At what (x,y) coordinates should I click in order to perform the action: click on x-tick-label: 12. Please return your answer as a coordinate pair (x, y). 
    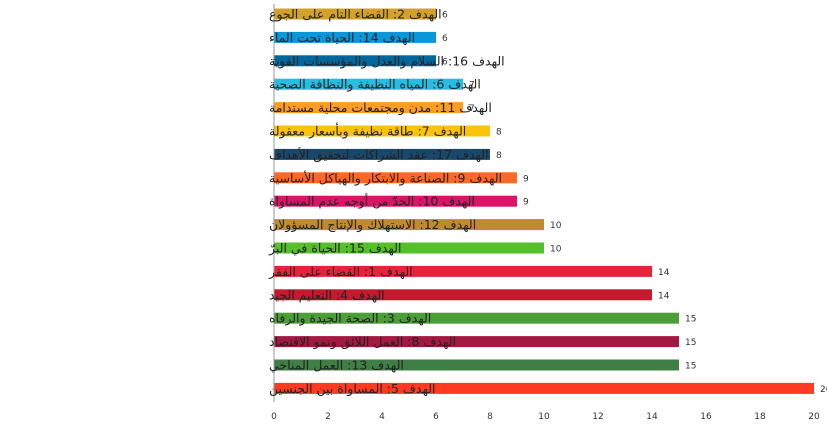
    Looking at the image, I should click on (597, 417).